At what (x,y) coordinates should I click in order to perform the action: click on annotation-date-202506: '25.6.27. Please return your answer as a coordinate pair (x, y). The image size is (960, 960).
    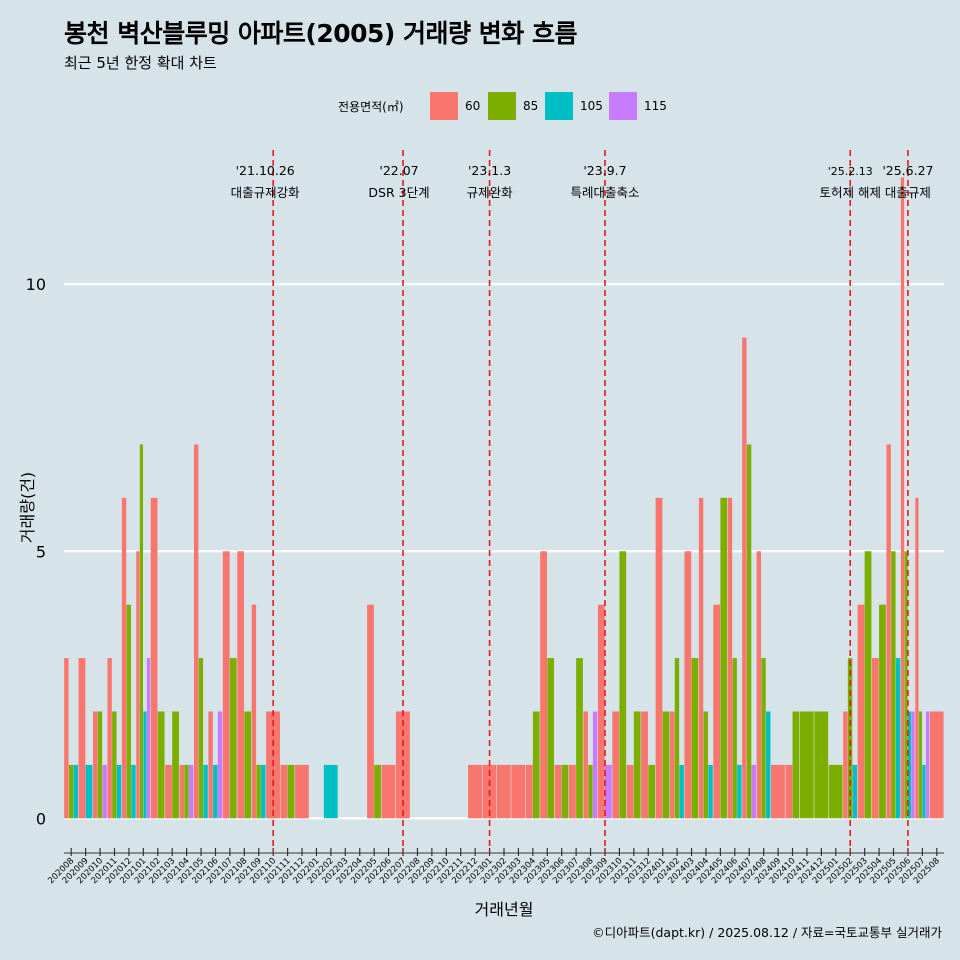
    Looking at the image, I should click on (907, 170).